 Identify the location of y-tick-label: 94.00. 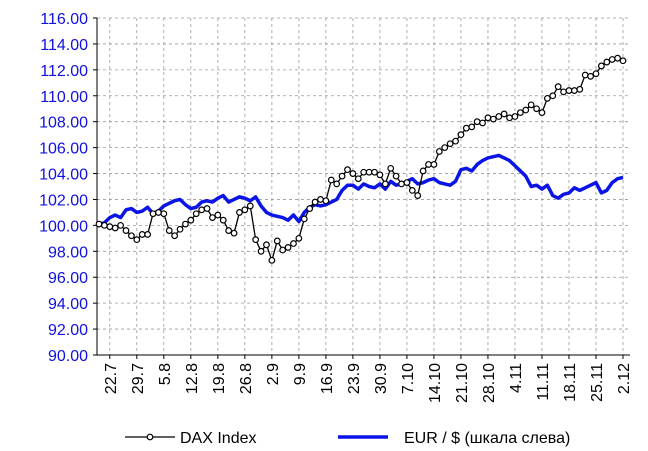
(68, 304).